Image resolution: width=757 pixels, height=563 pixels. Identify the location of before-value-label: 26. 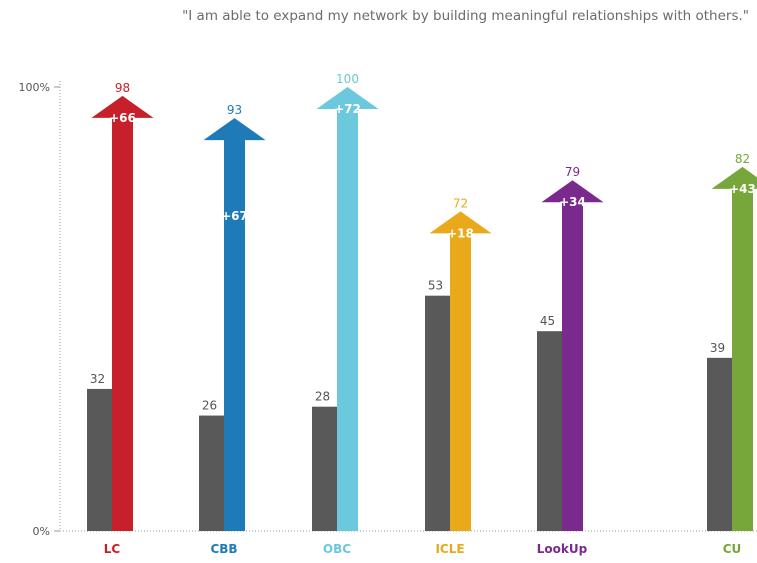
(209, 406).